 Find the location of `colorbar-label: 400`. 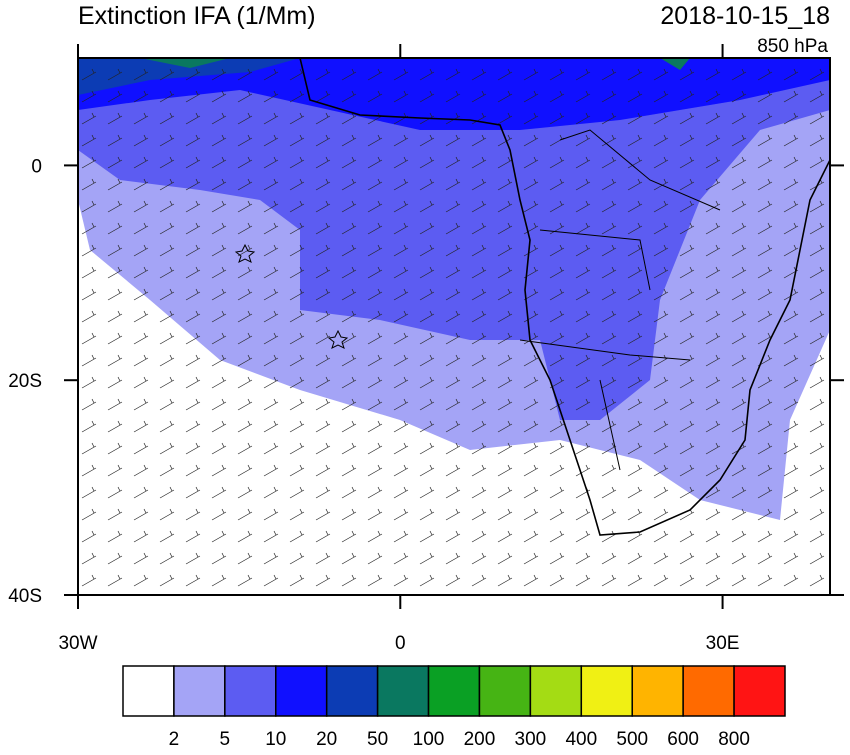

colorbar-label: 400 is located at coordinates (581, 739).